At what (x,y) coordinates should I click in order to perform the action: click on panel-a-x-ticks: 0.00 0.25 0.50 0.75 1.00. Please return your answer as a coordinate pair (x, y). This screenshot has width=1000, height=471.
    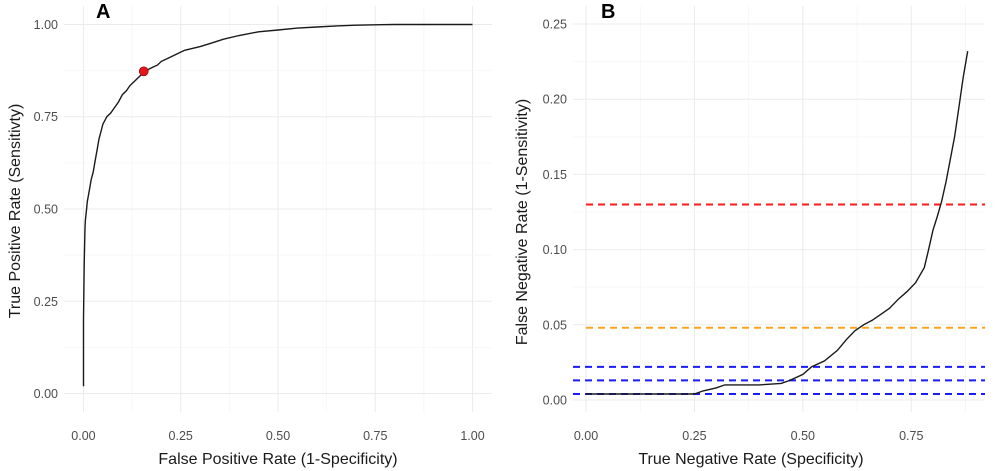
    Looking at the image, I should click on (277, 436).